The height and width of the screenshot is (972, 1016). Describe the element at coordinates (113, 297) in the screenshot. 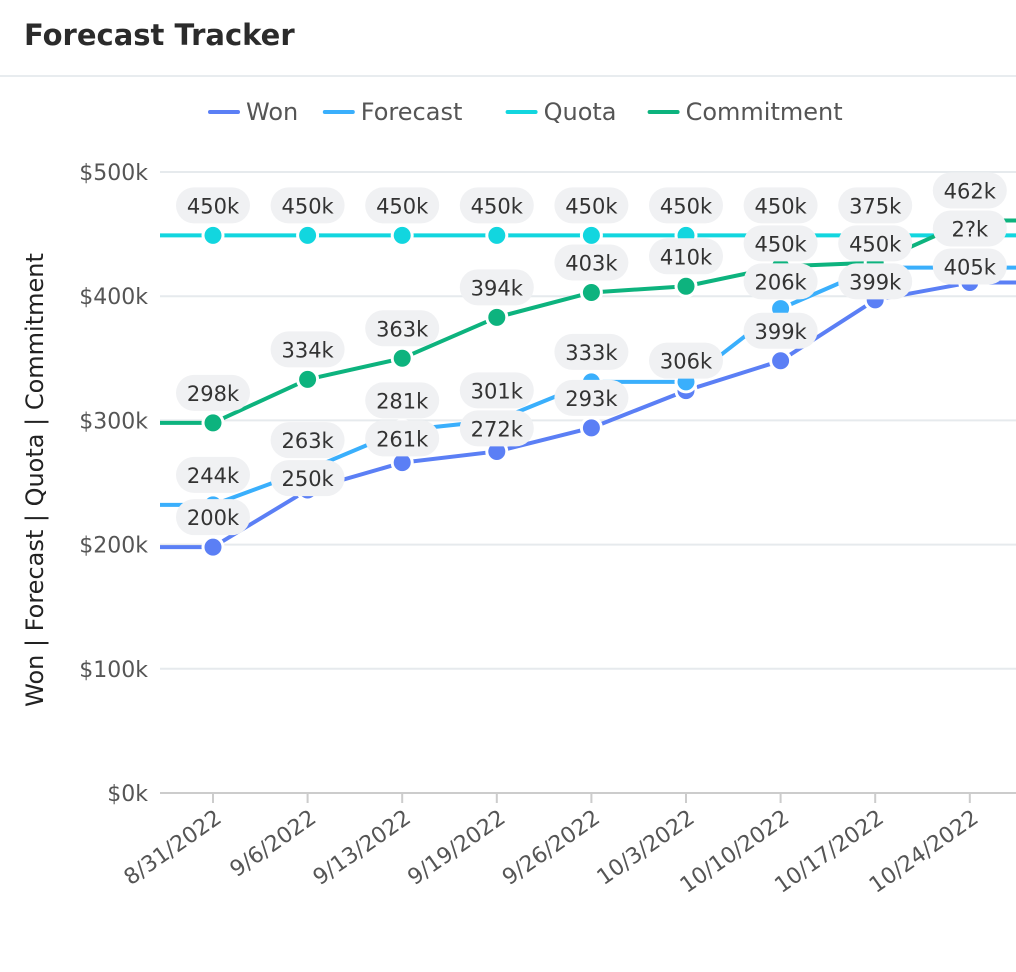

I see `y-tick-label: $400k` at that location.